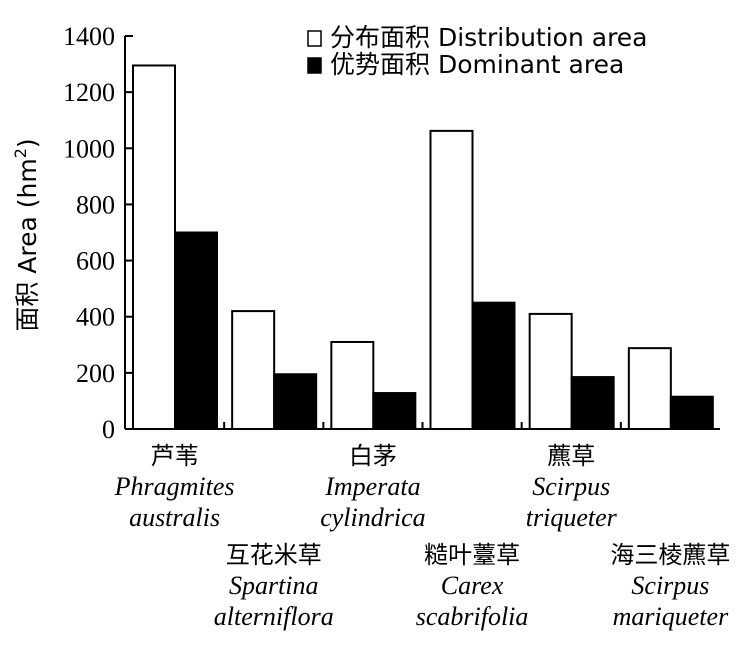  What do you see at coordinates (372, 517) in the screenshot?
I see `category-name-latin: cylindrica` at bounding box center [372, 517].